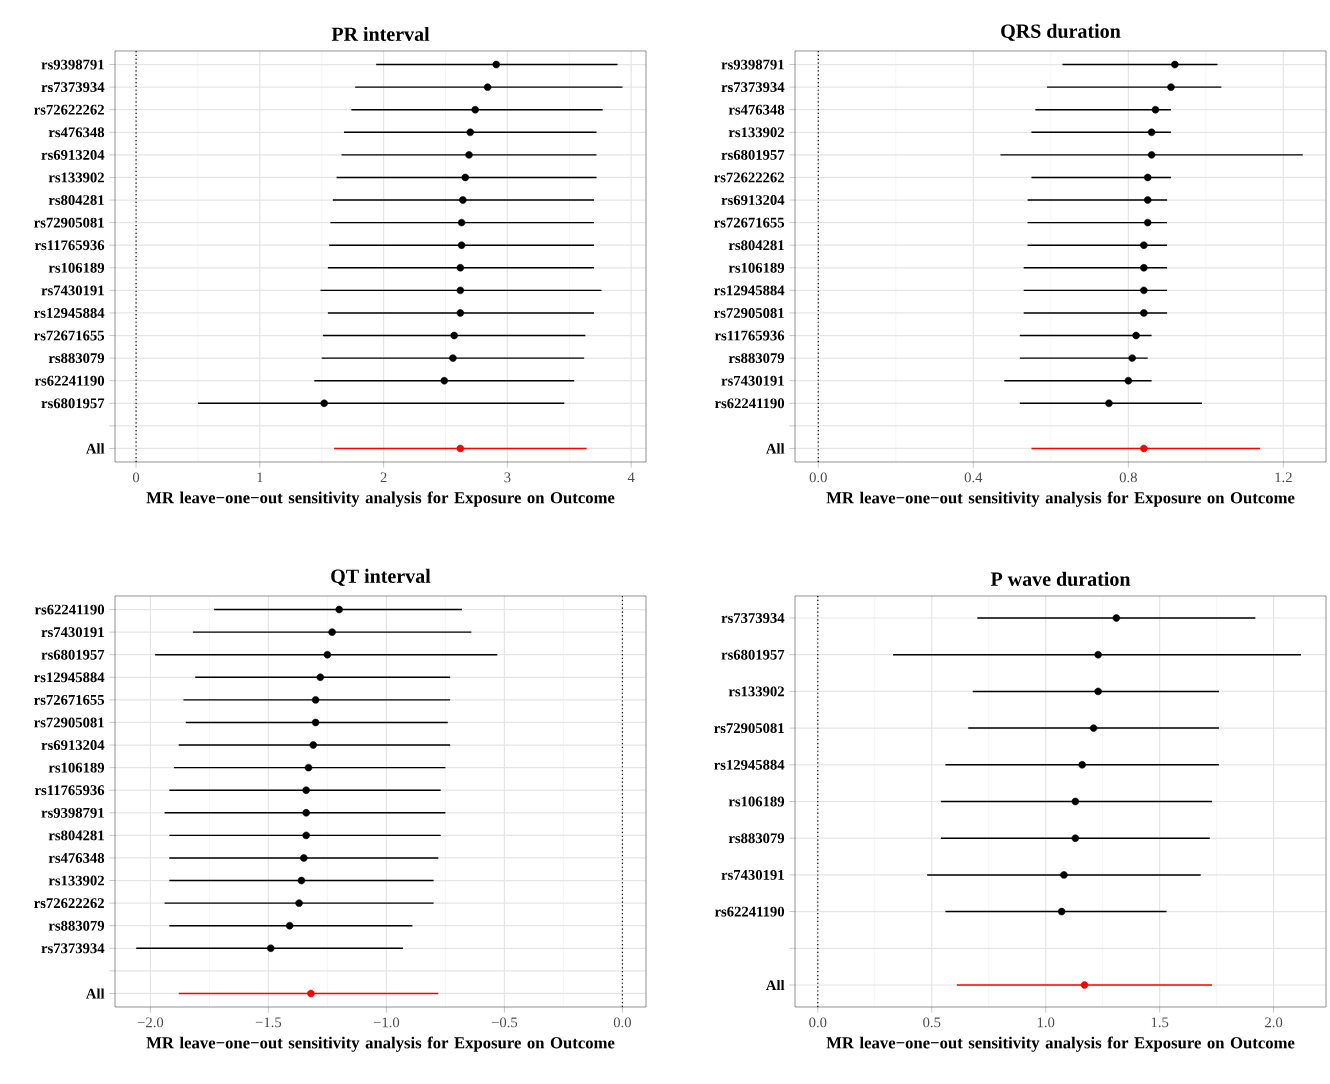  What do you see at coordinates (507, 477) in the screenshot?
I see `x-tick-label: 3` at bounding box center [507, 477].